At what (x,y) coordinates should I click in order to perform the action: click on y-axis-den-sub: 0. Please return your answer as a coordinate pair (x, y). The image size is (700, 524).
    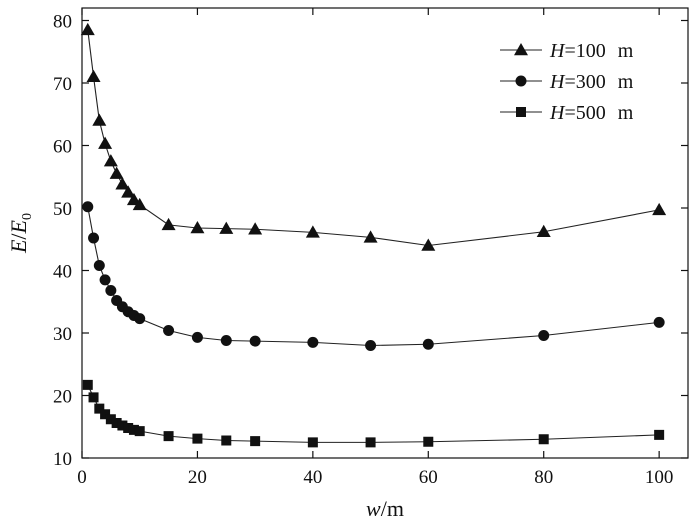
    Looking at the image, I should click on (27, 216).